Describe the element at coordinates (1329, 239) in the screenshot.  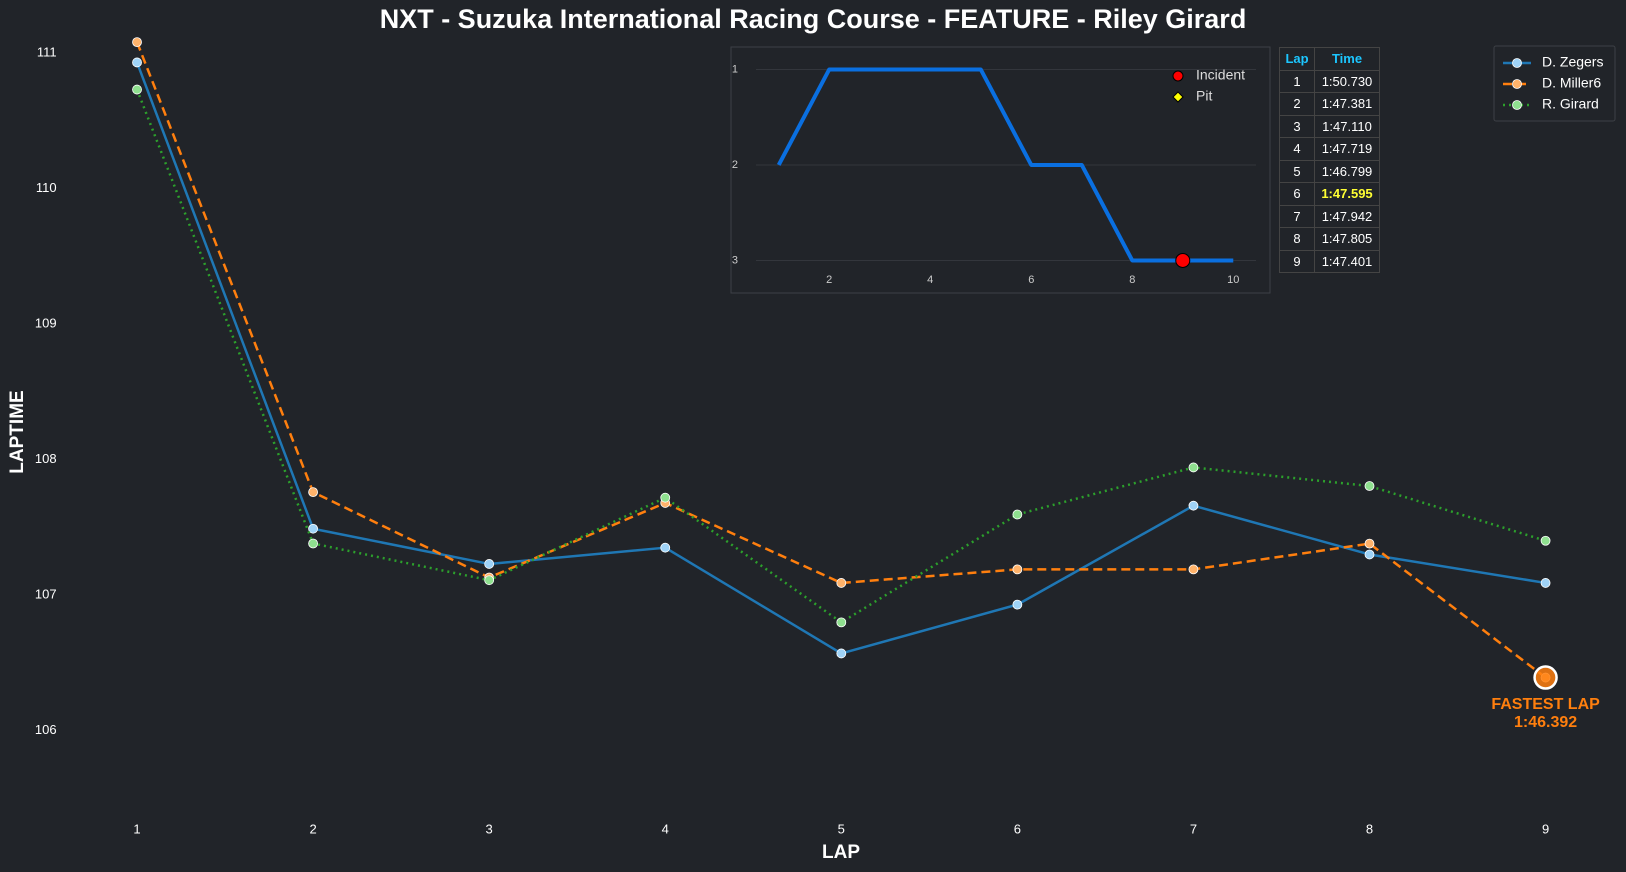
I see `table-row: 8 1:47.805` at that location.